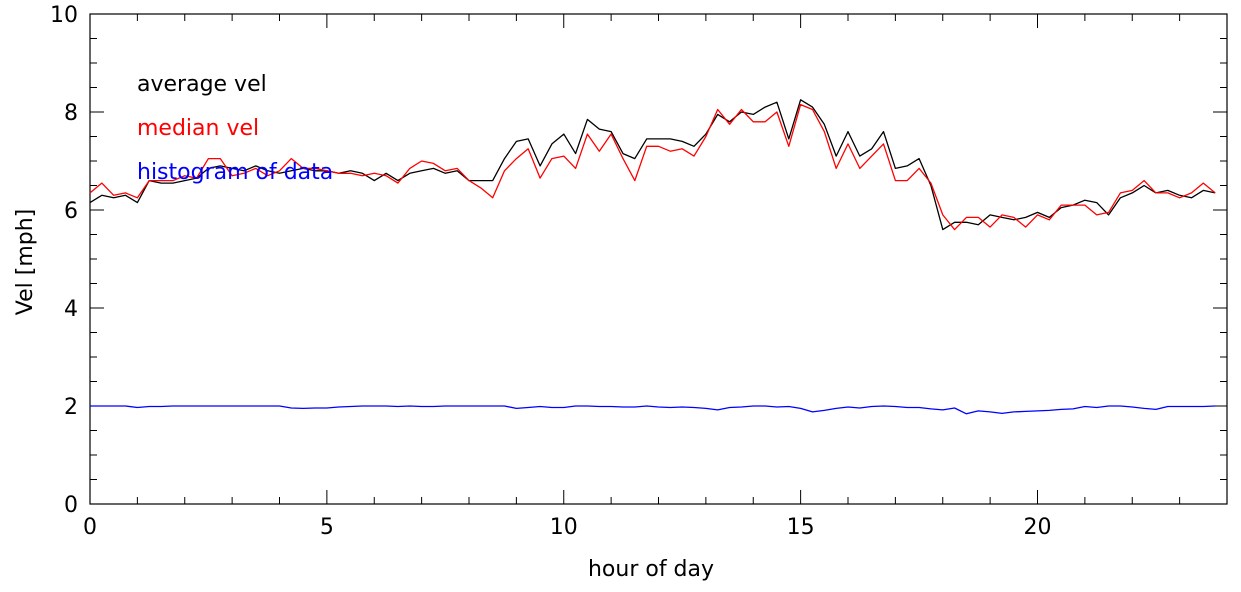 Image resolution: width=1241 pixels, height=592 pixels. I want to click on legend: average vel median vel histogram of data, so click(235, 128).